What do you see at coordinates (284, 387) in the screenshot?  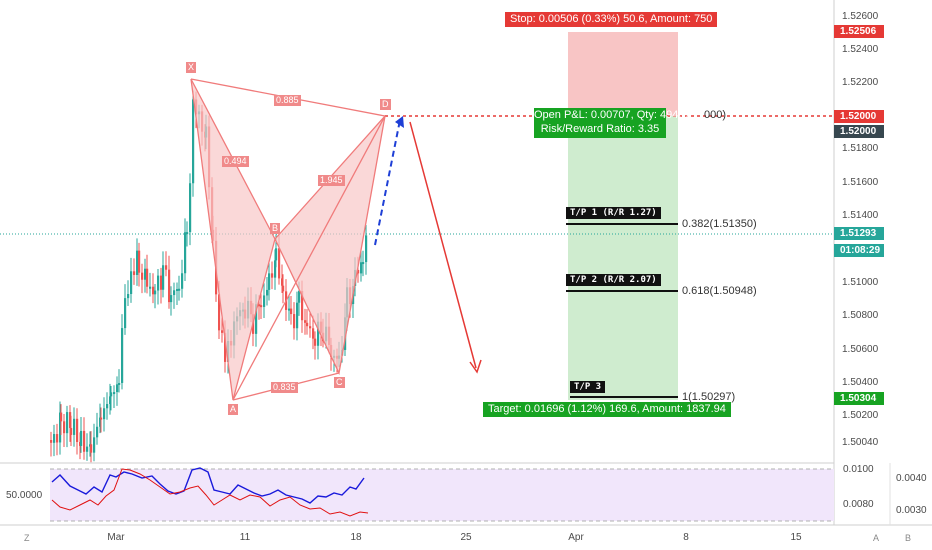 I see `pattern-ratio-ac: 0.835` at bounding box center [284, 387].